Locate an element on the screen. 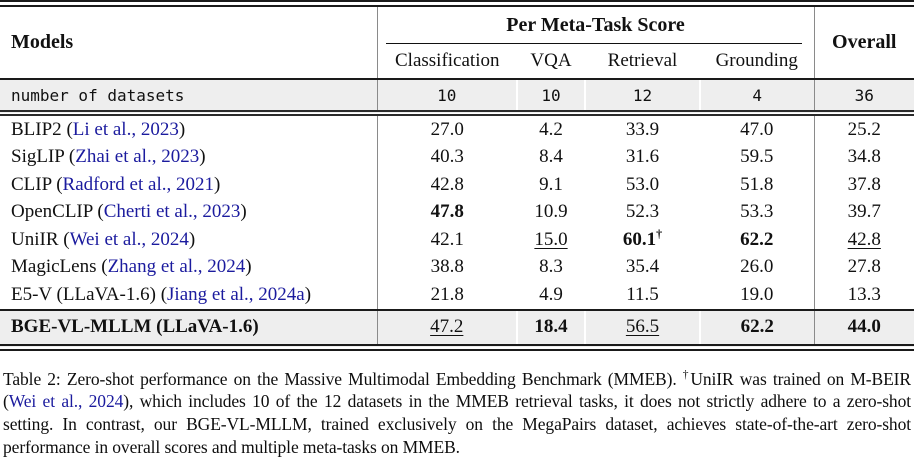 The image size is (914, 473). model-name-cell: OpenCLIP (Cherti et al., 2023) is located at coordinates (129, 212).